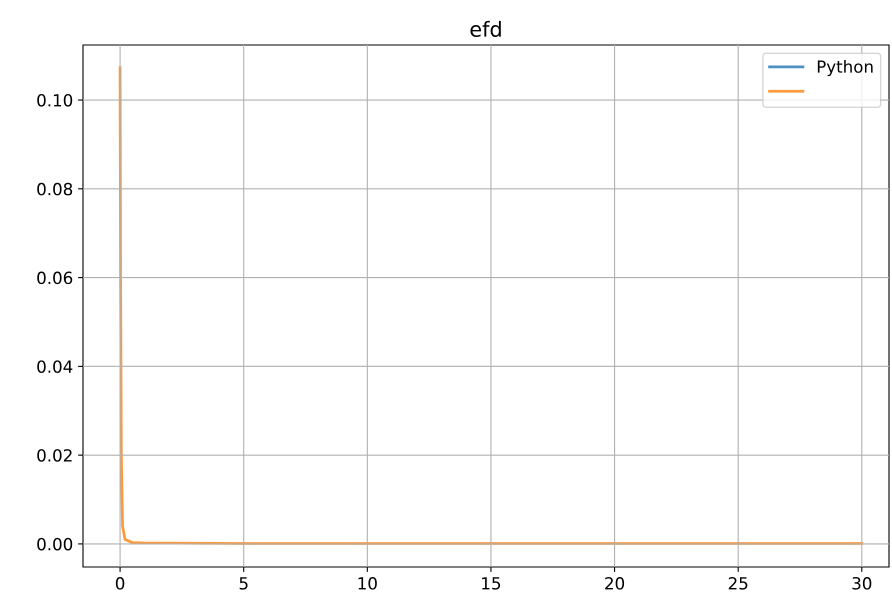 The width and height of the screenshot is (892, 610). What do you see at coordinates (244, 583) in the screenshot?
I see `x-tick-label: 5` at bounding box center [244, 583].